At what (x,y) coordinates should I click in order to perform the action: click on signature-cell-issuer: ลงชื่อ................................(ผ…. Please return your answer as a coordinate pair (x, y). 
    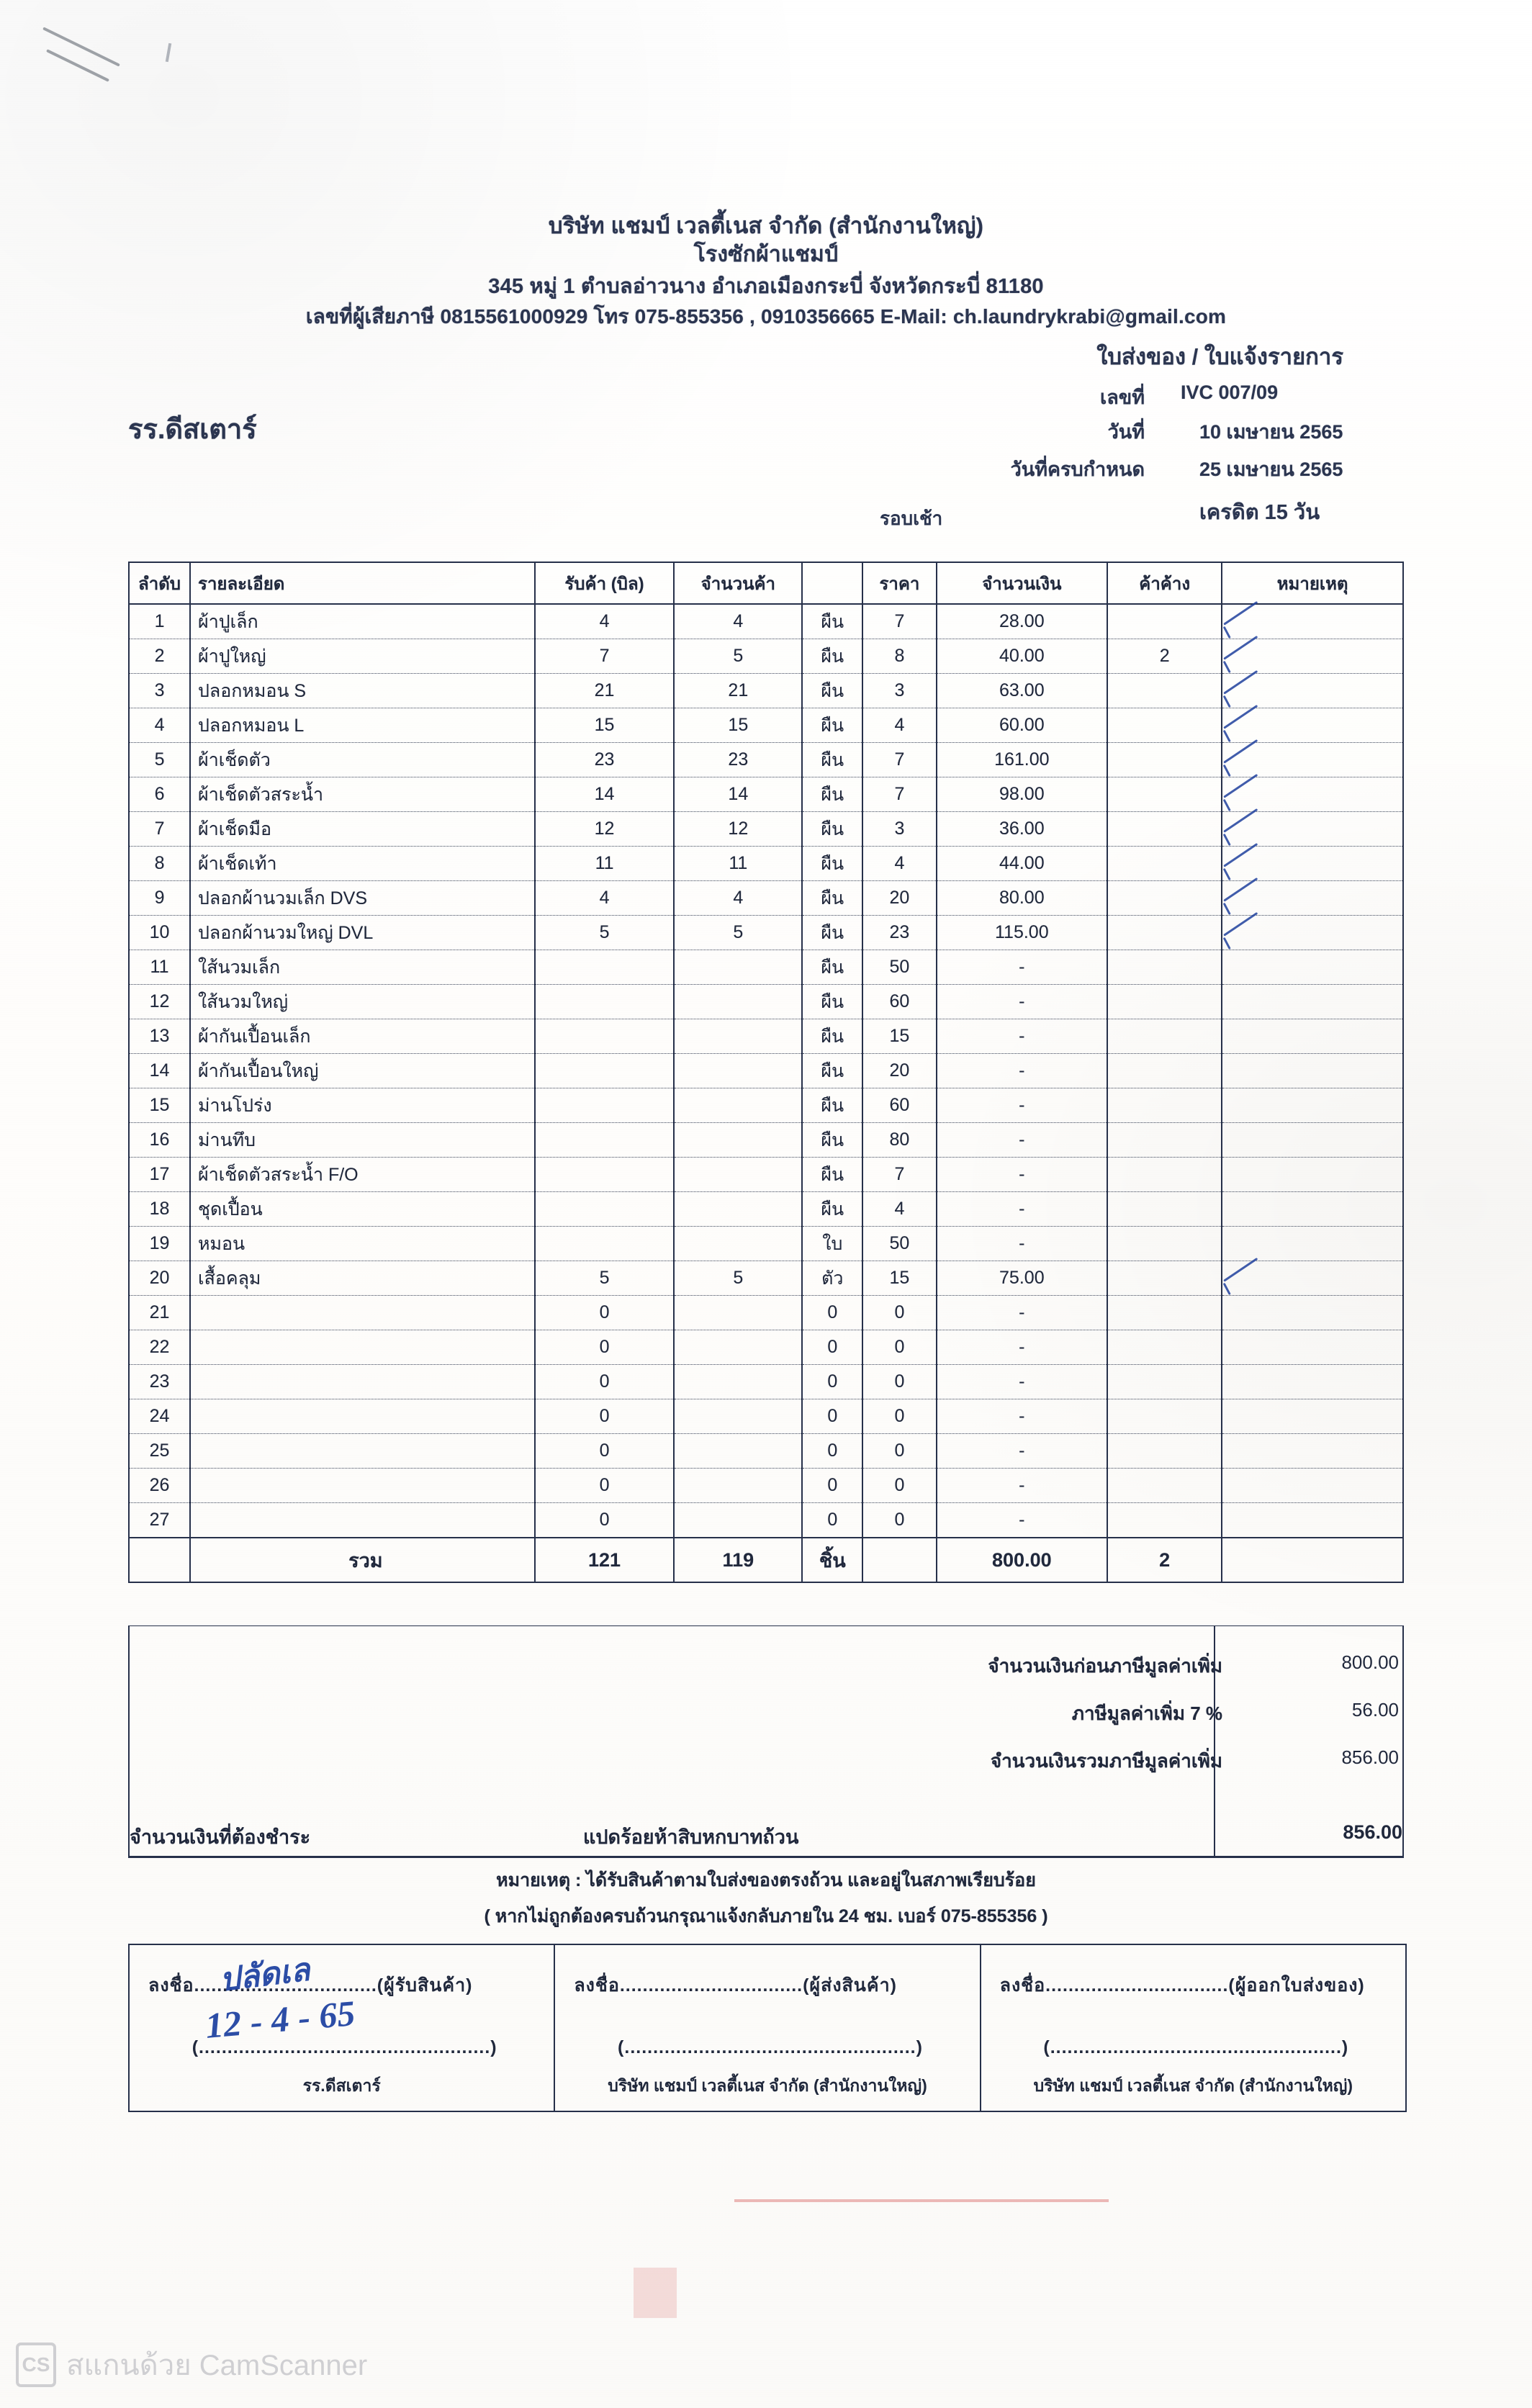
    Looking at the image, I should click on (1193, 2028).